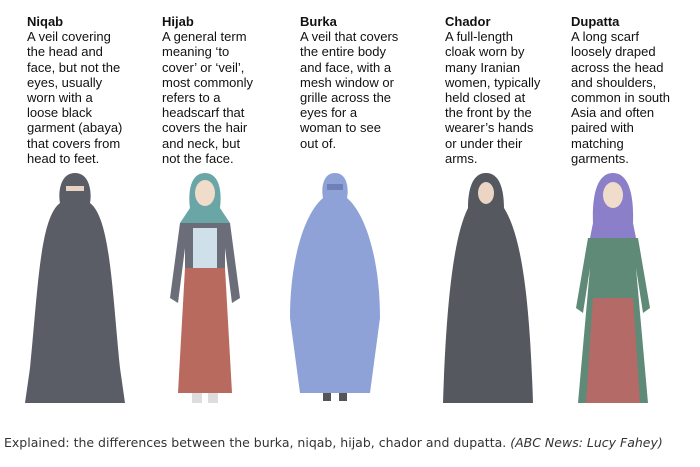  What do you see at coordinates (191, 98) in the screenshot?
I see `garment-description-line: refers to a` at bounding box center [191, 98].